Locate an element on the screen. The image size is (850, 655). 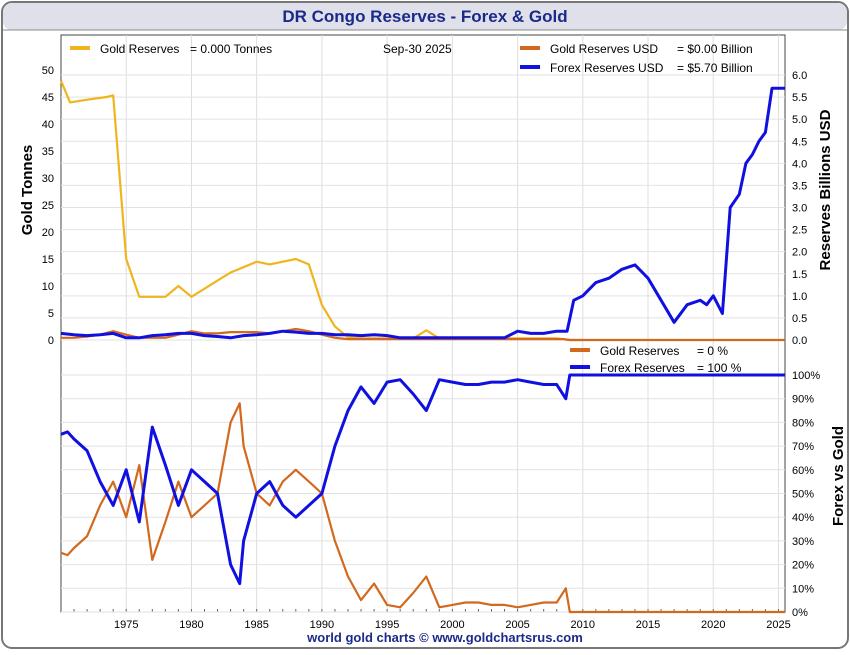
left-tick-label: 5 is located at coordinates (51, 314).